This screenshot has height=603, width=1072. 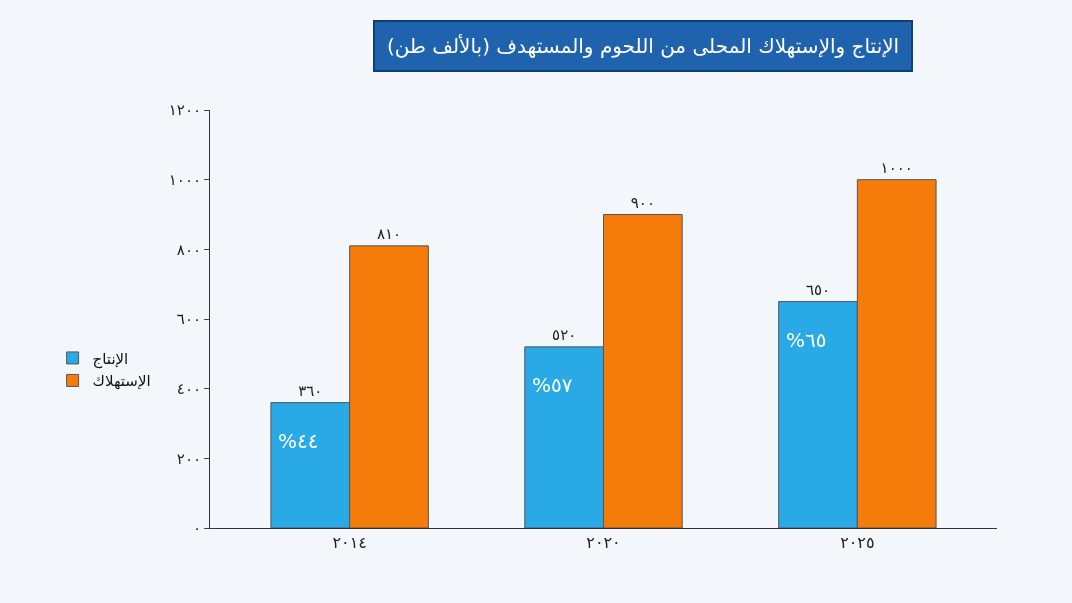 I want to click on annotation: %٤٤, so click(x=298, y=441).